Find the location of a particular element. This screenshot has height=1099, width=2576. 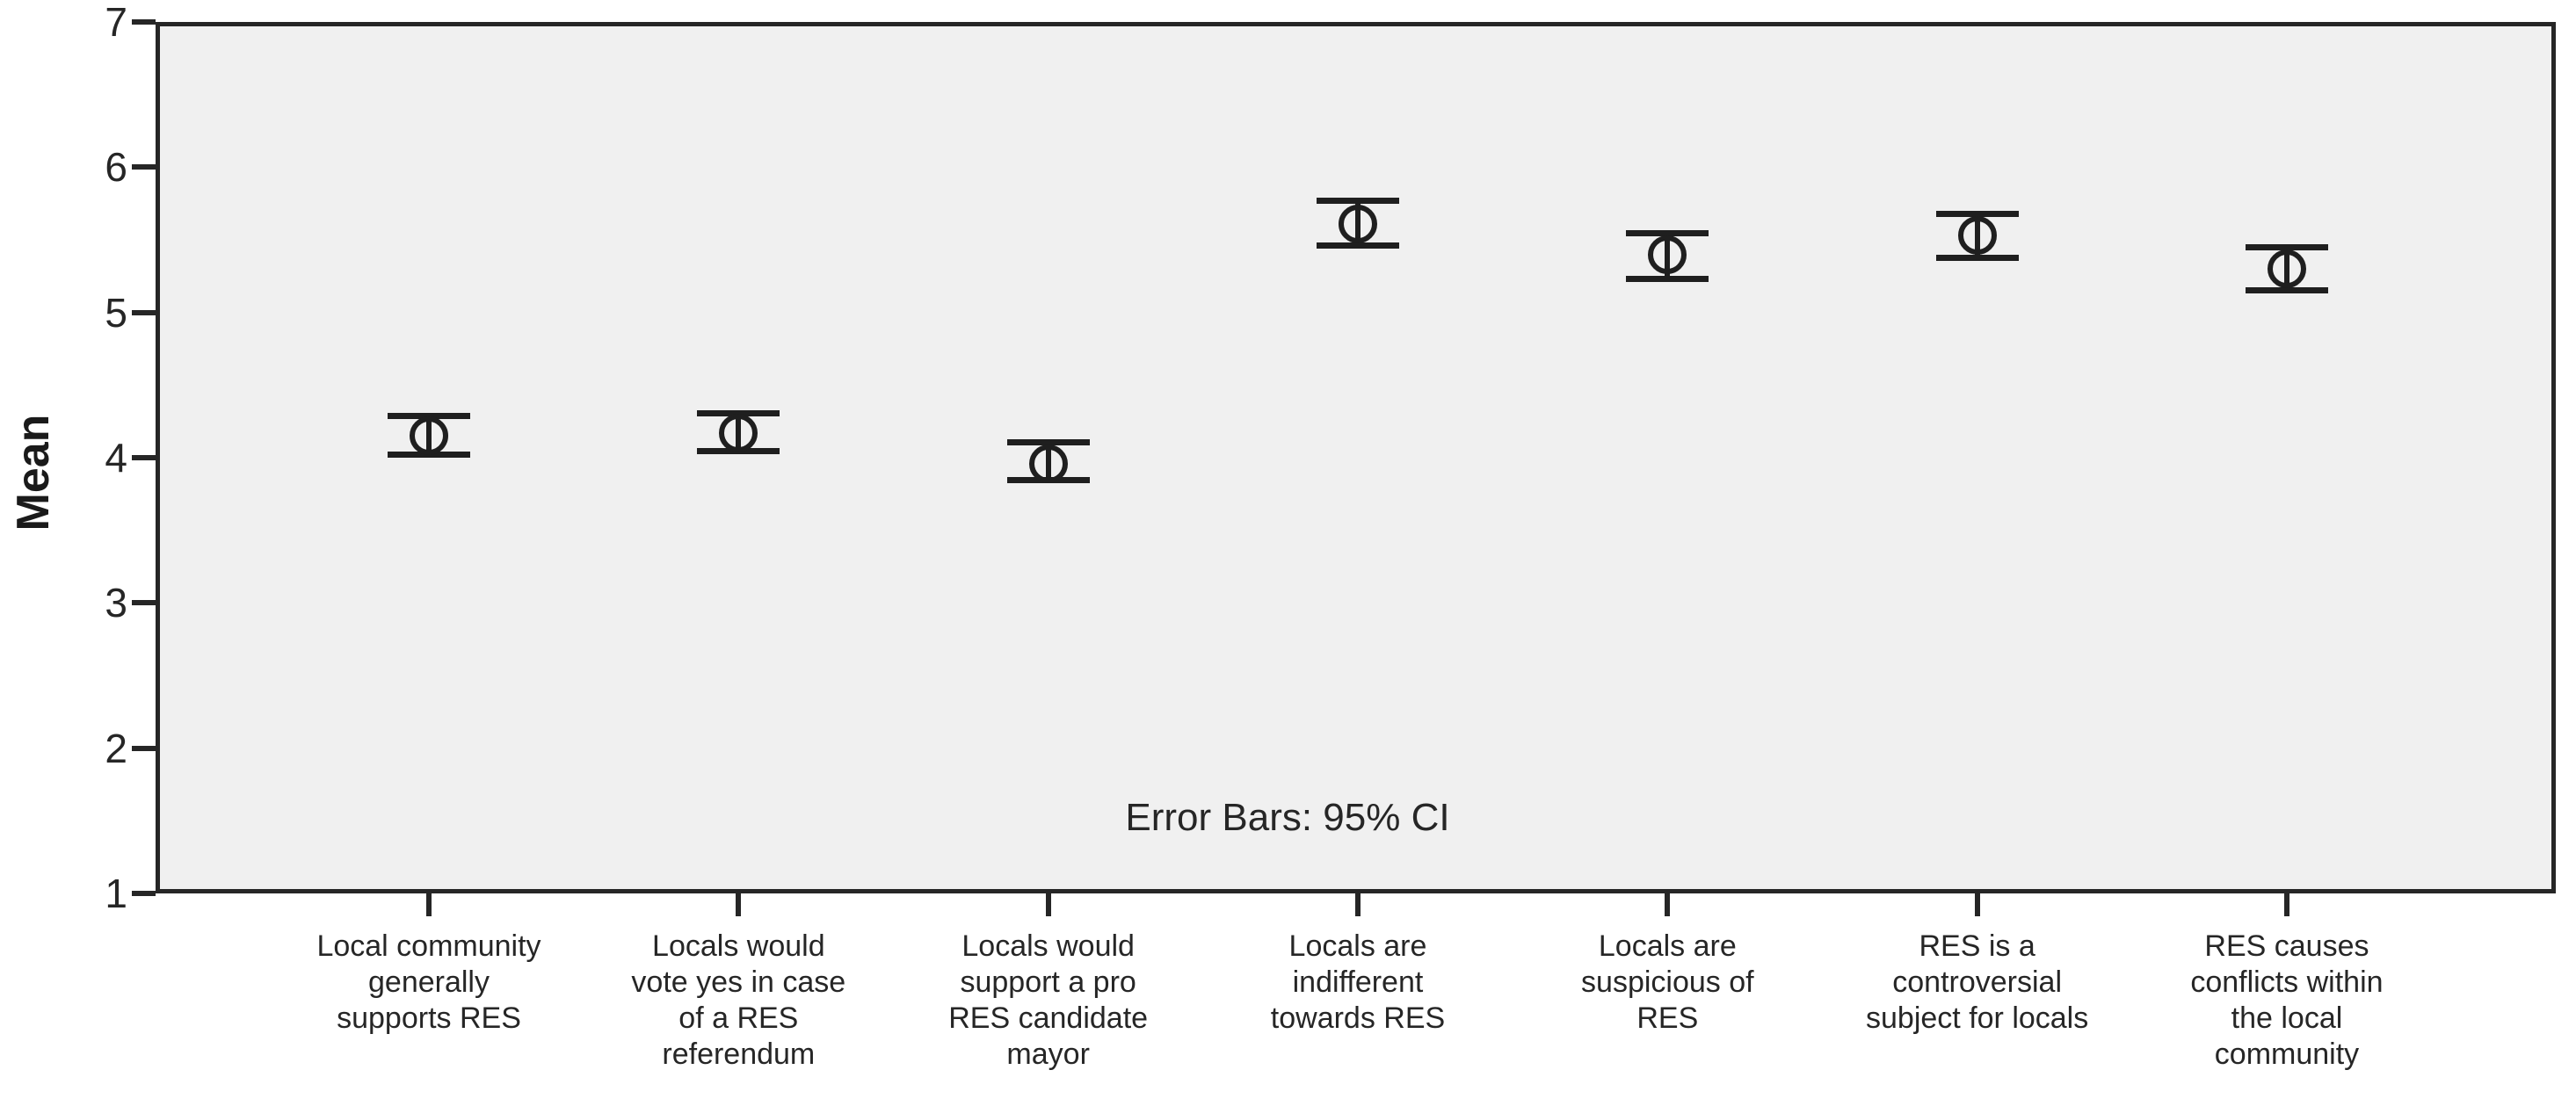

y-tick-label: 5 is located at coordinates (116, 313).